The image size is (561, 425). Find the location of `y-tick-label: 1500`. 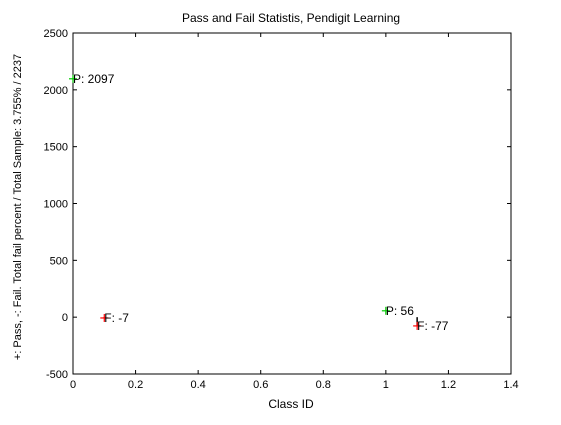

y-tick-label: 1500 is located at coordinates (56, 148).